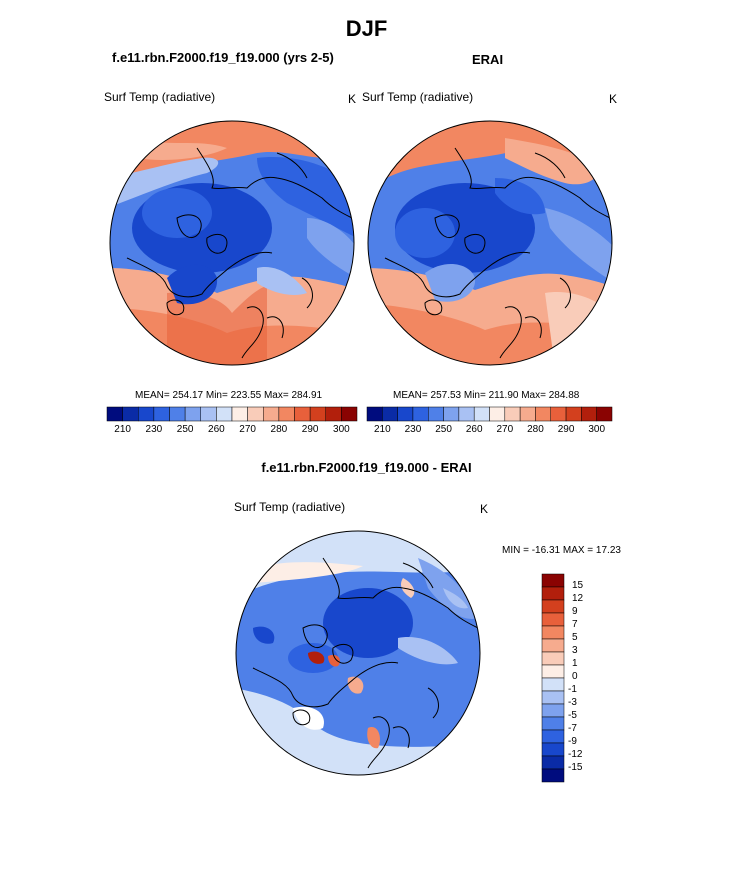 The height and width of the screenshot is (882, 733). Describe the element at coordinates (575, 611) in the screenshot. I see `diff-colorbar-tick-label: 9` at that location.